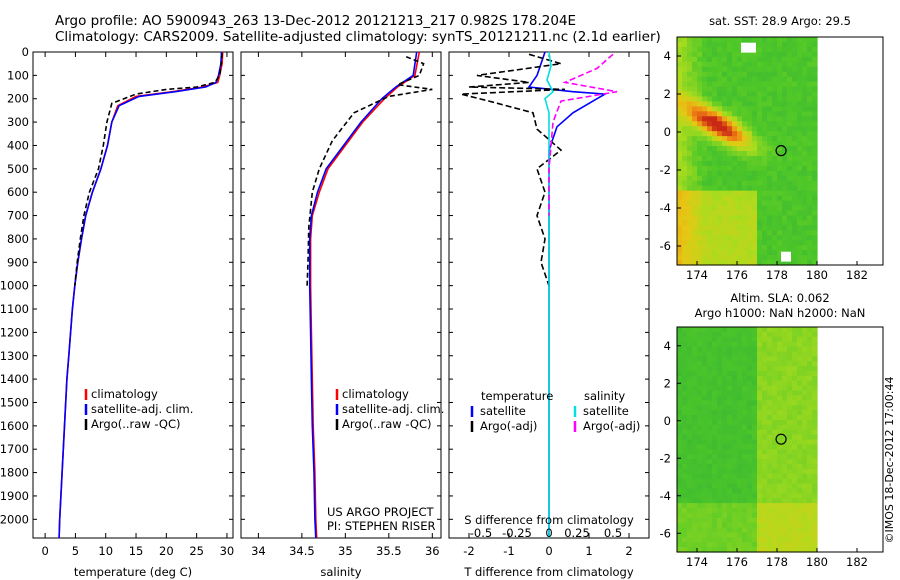 The height and width of the screenshot is (580, 900). I want to click on y-tick-label: 800, so click(18, 239).